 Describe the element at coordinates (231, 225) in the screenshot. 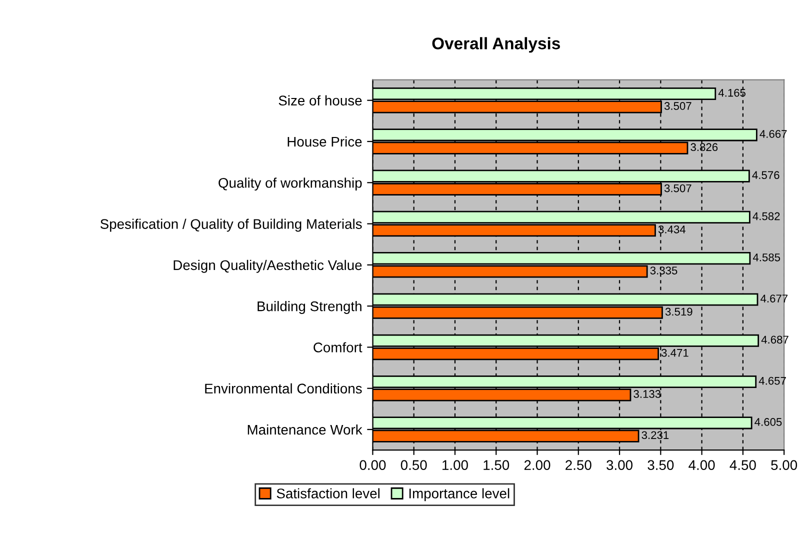

I see `y-tick-label: Spesification / Quality of Building Materials` at that location.